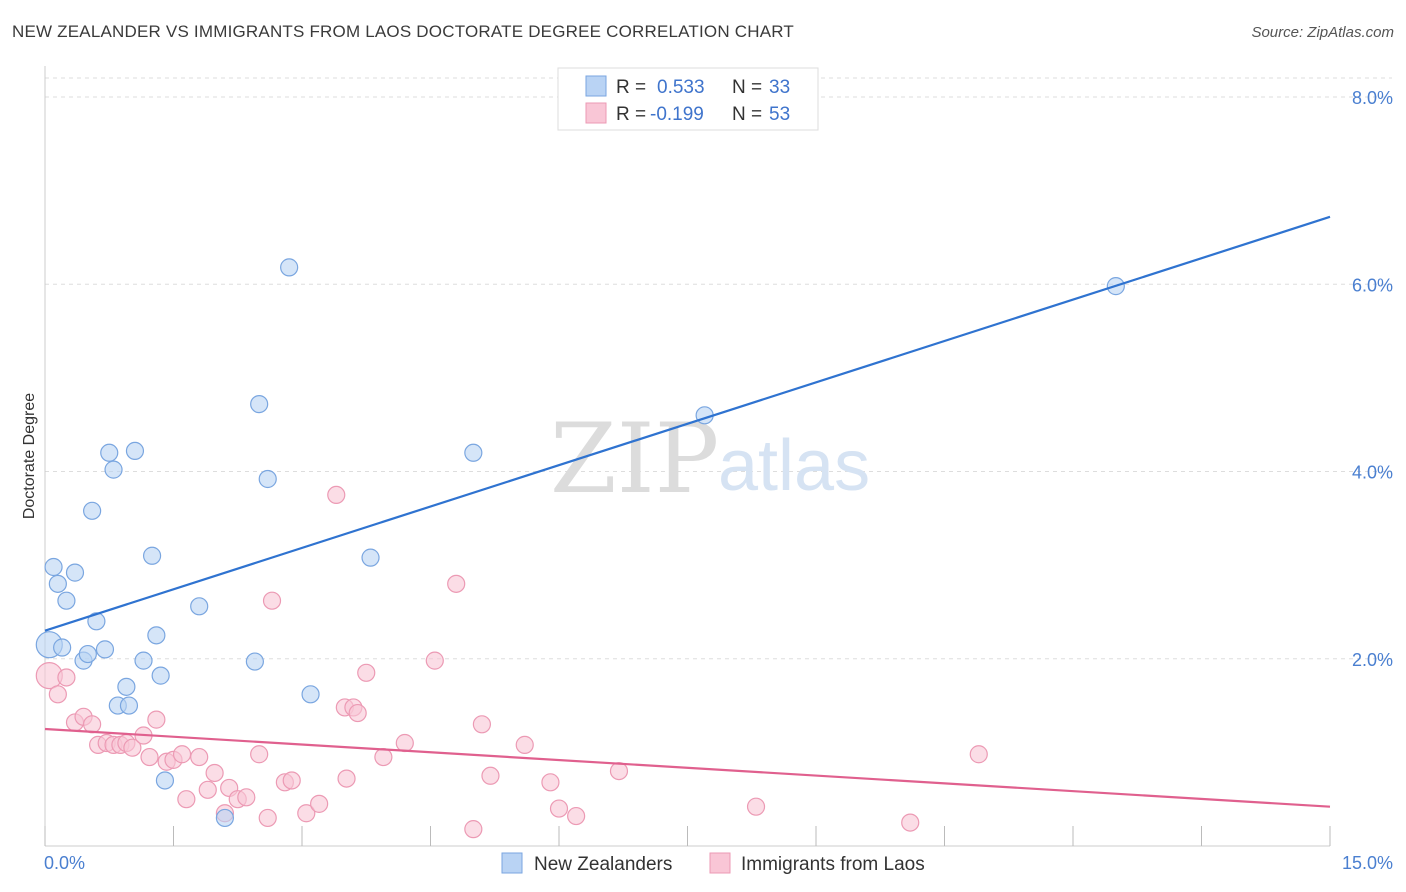  Describe the element at coordinates (747, 87) in the screenshot. I see `legend-n-label-1: N =` at that location.